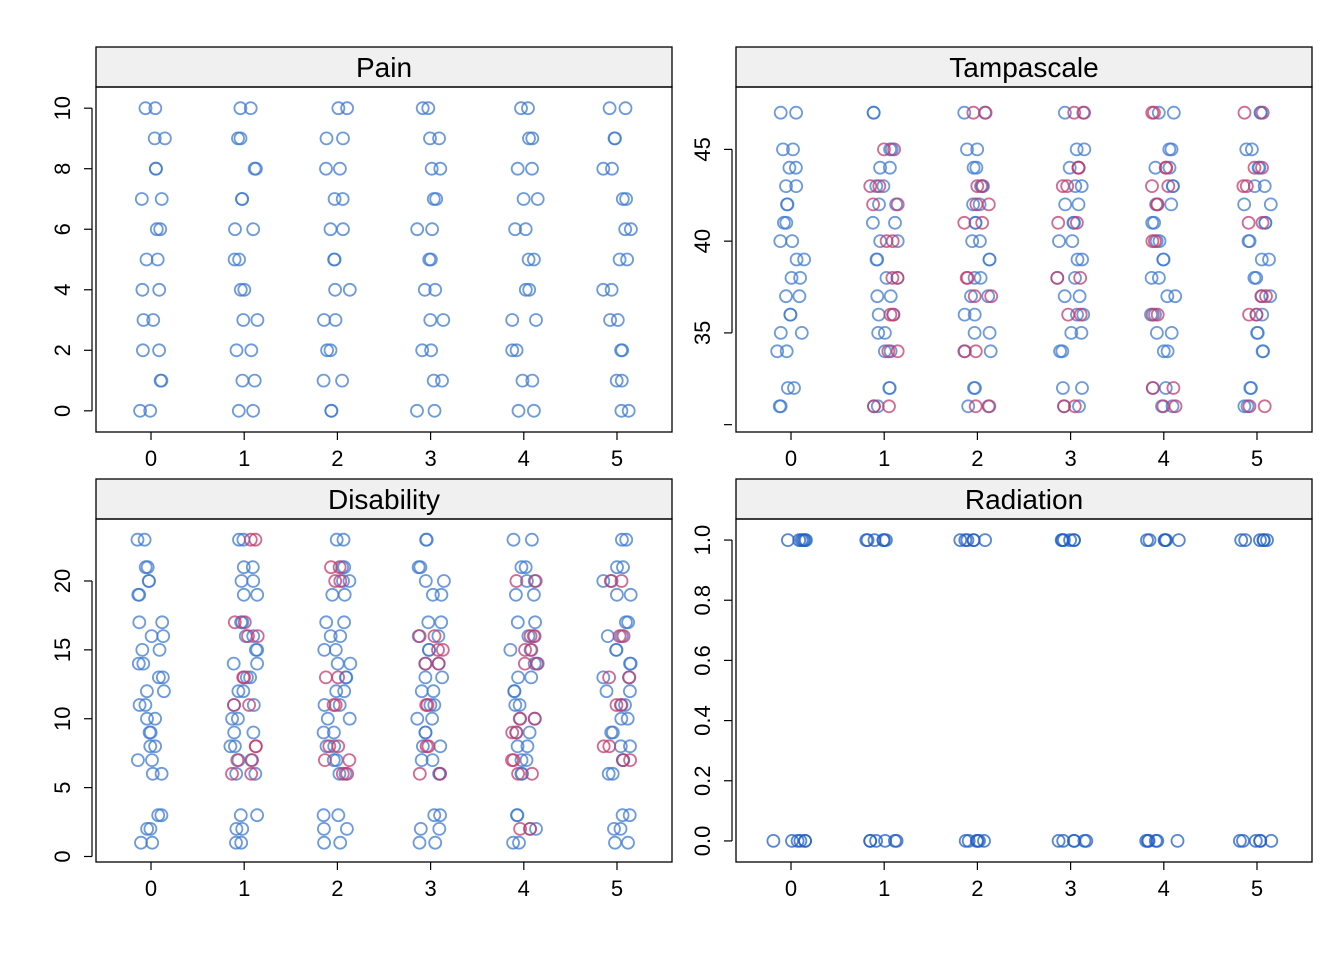 The width and height of the screenshot is (1344, 965). I want to click on pain-ytick-label: 6, so click(62, 229).